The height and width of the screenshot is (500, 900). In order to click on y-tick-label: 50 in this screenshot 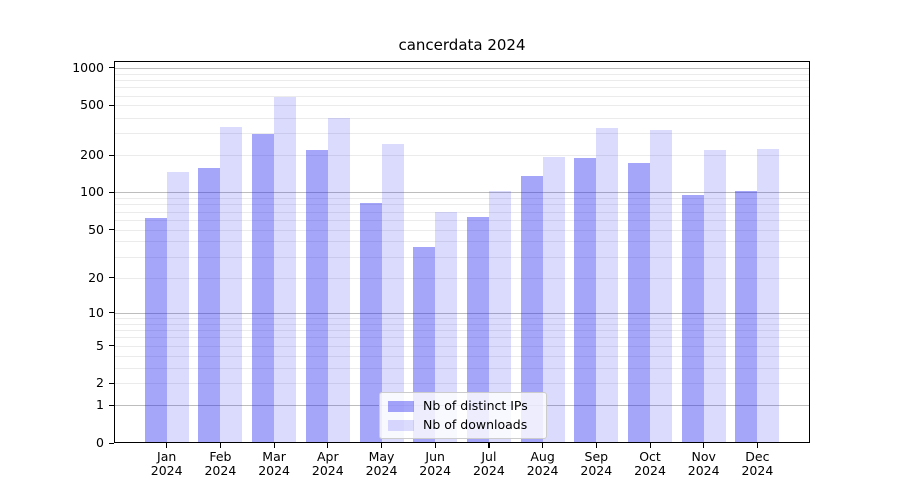, I will do `click(96, 229)`.